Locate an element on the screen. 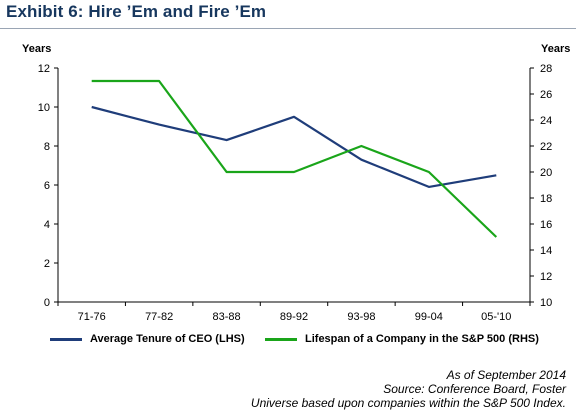  left-tick-label: 8 is located at coordinates (47, 147).